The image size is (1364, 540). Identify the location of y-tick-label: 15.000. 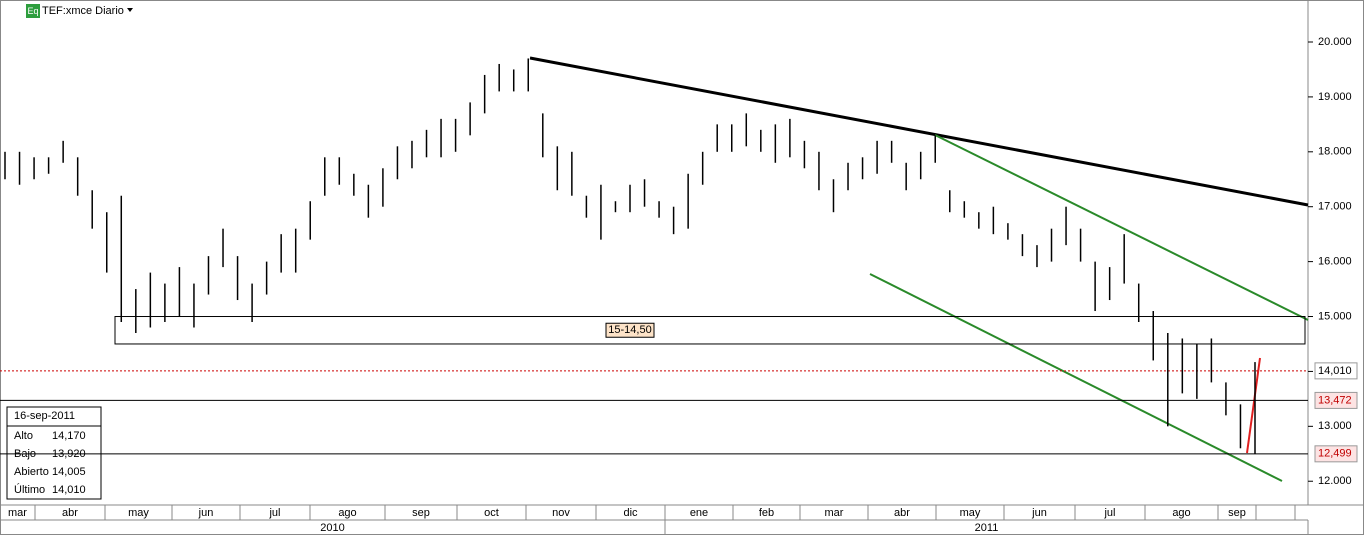
(1335, 316).